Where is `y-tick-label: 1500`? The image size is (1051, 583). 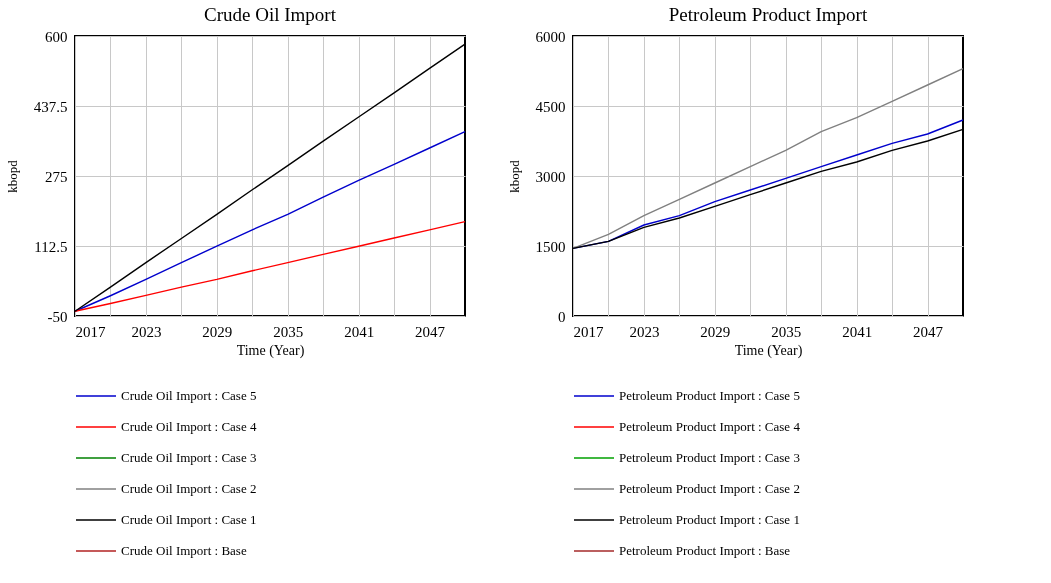 y-tick-label: 1500 is located at coordinates (550, 246).